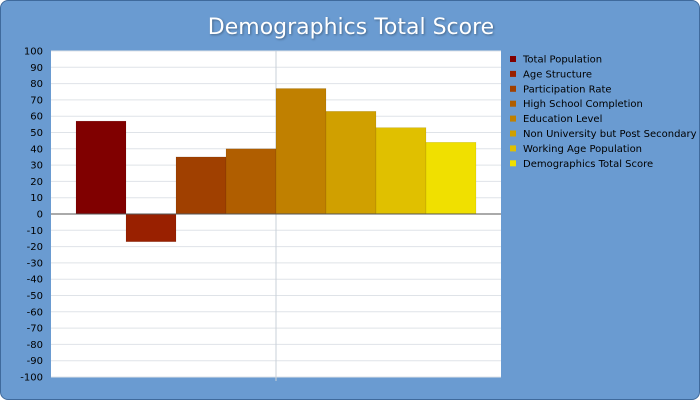 This screenshot has height=400, width=700. What do you see at coordinates (567, 89) in the screenshot?
I see `legend-label: Participation Rate` at bounding box center [567, 89].